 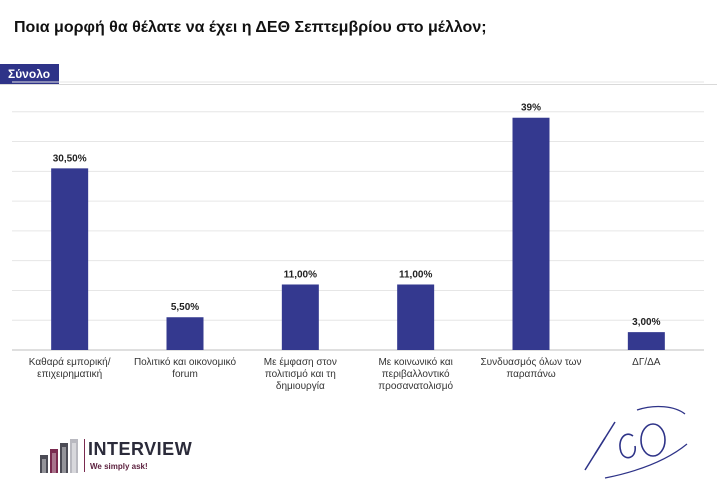 I want to click on category-label: Συνδυασμός όλων των παραπάνω, so click(x=531, y=368).